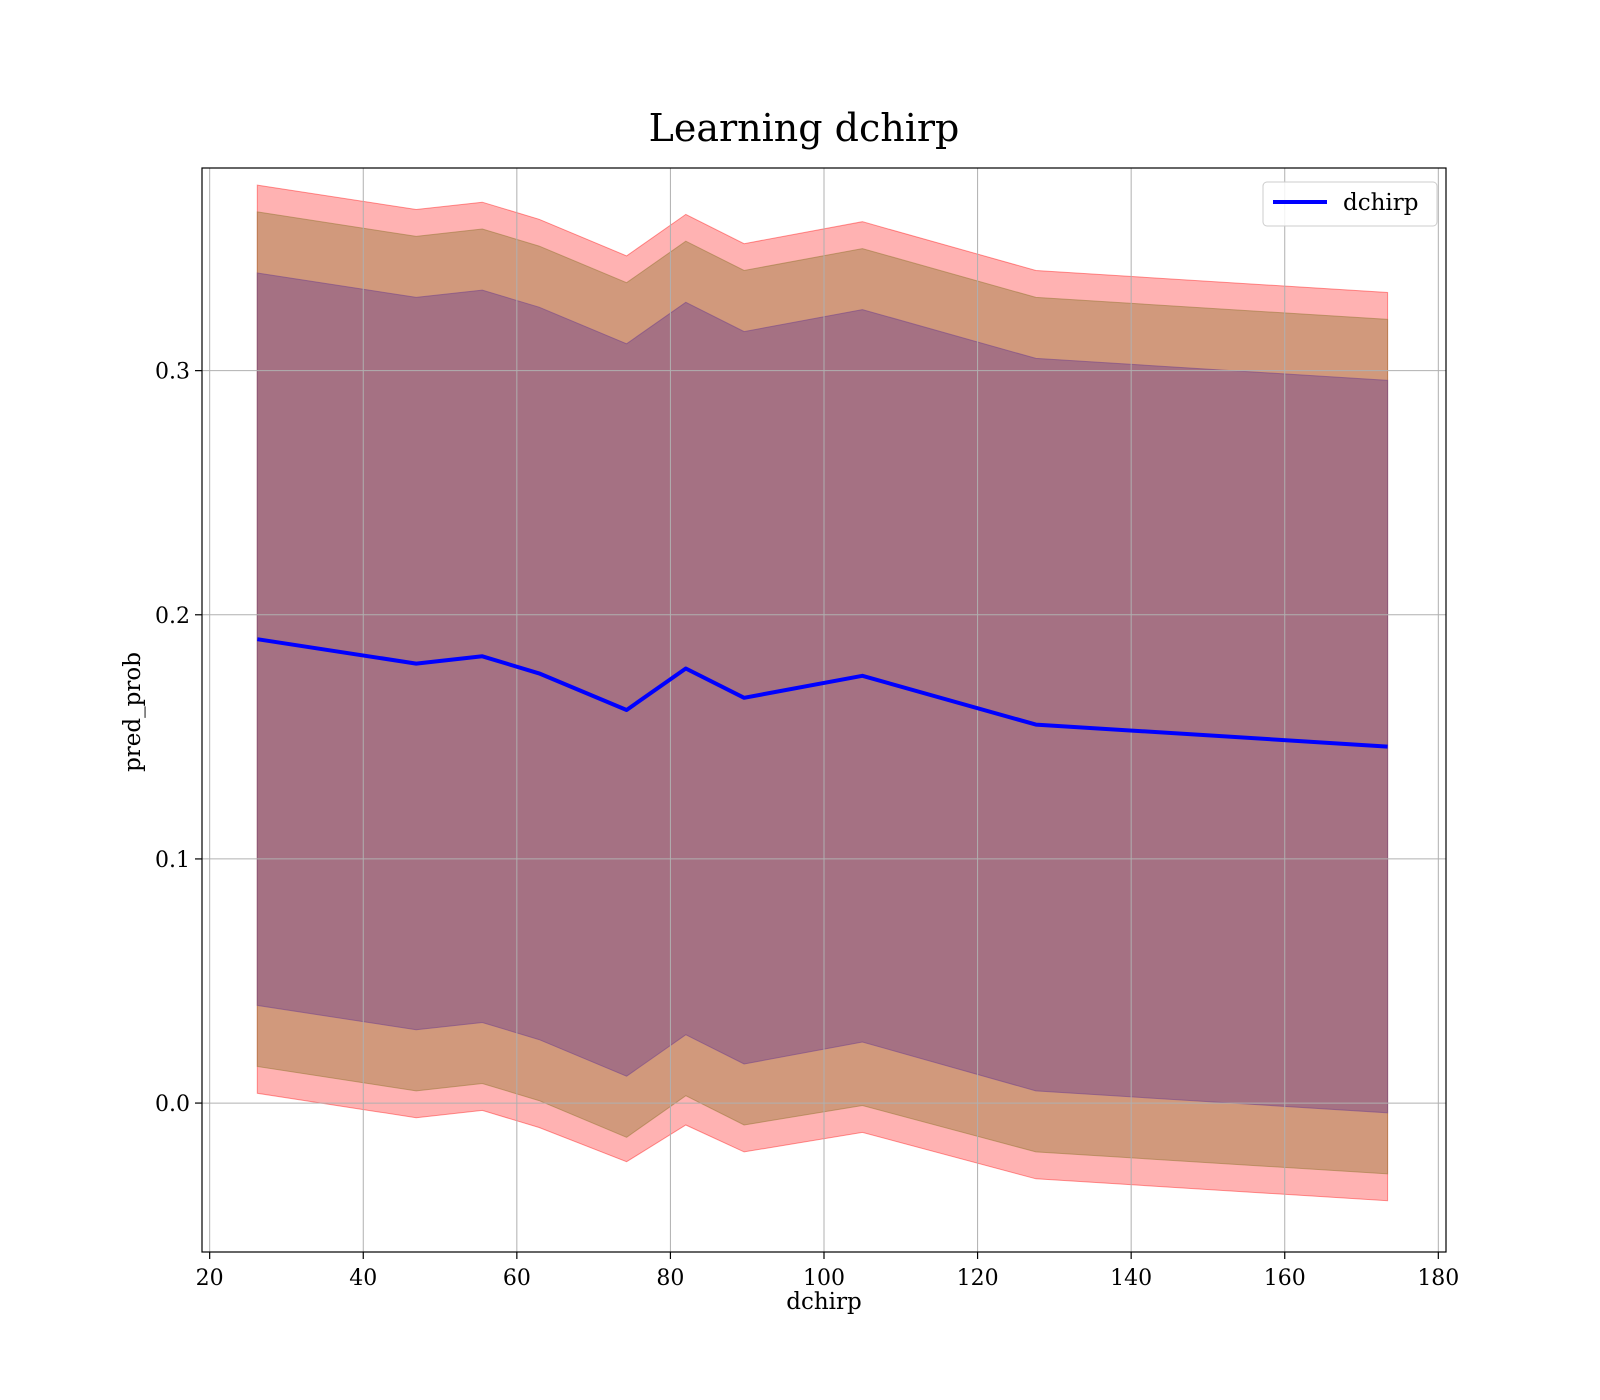 The image size is (1600, 1400). Describe the element at coordinates (517, 1278) in the screenshot. I see `x-tick-label: 60` at that location.